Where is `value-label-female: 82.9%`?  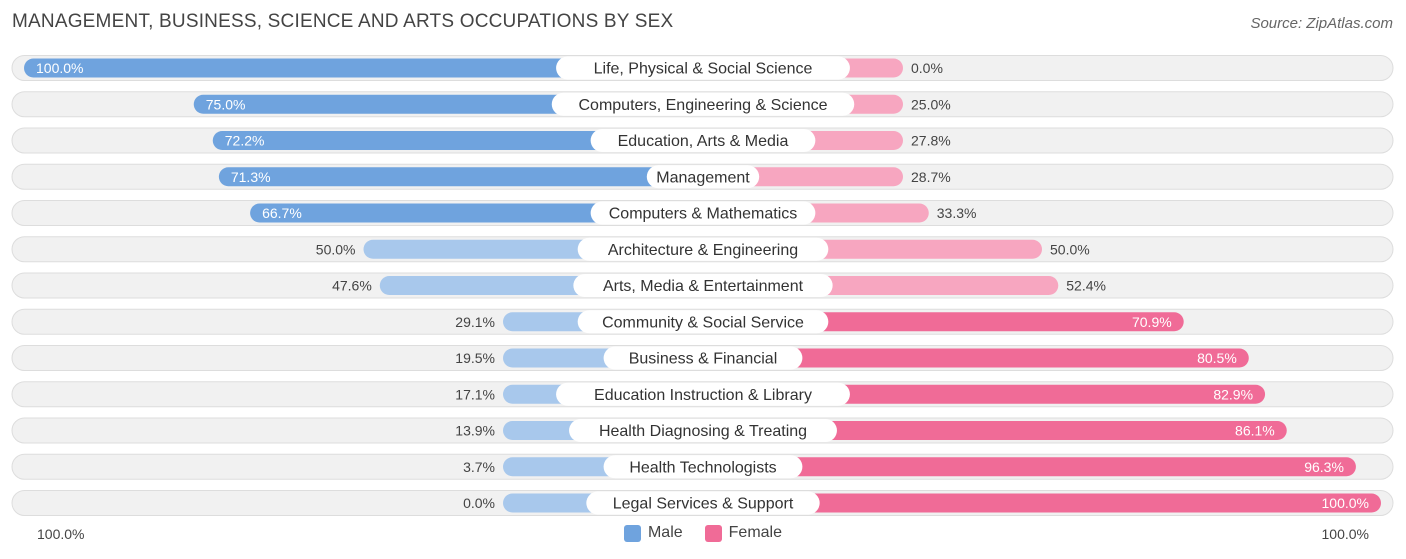
value-label-female: 82.9% is located at coordinates (1233, 394).